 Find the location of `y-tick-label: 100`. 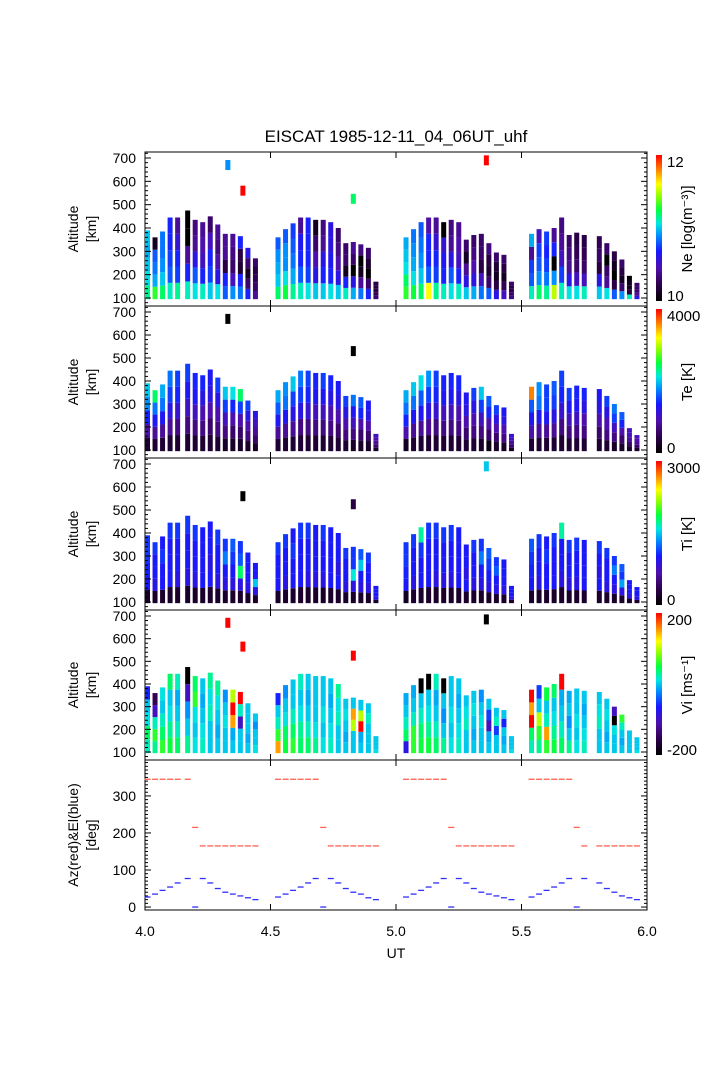

y-tick-label: 100 is located at coordinates (125, 870).